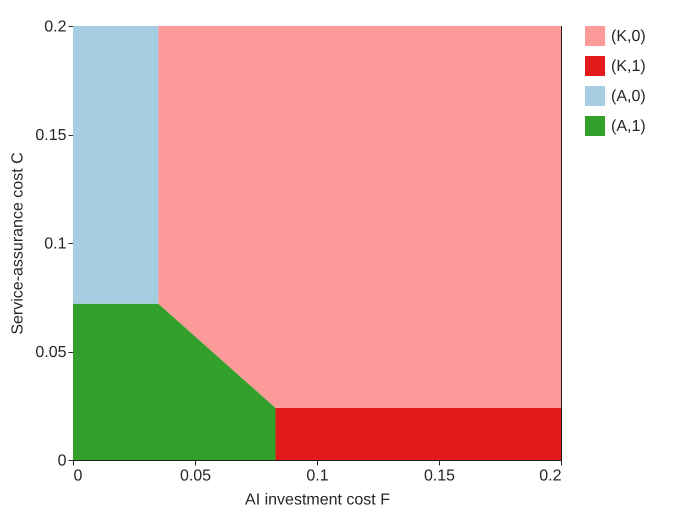 The height and width of the screenshot is (516, 683). What do you see at coordinates (628, 96) in the screenshot?
I see `legend-label: (A,0)` at bounding box center [628, 96].